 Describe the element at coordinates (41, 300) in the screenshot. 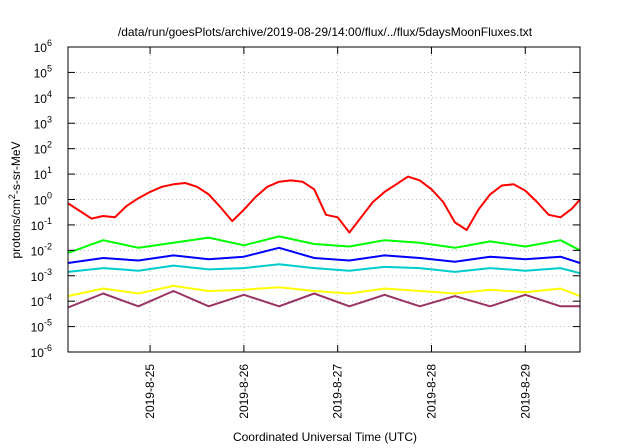

I see `y-tick-label: 10⁻⁴` at that location.